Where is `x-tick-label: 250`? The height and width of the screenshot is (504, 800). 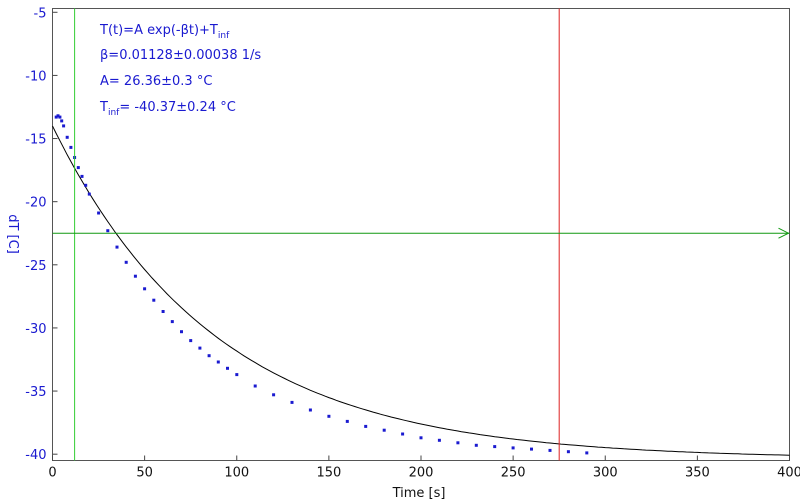
x-tick-label: 250 is located at coordinates (513, 473).